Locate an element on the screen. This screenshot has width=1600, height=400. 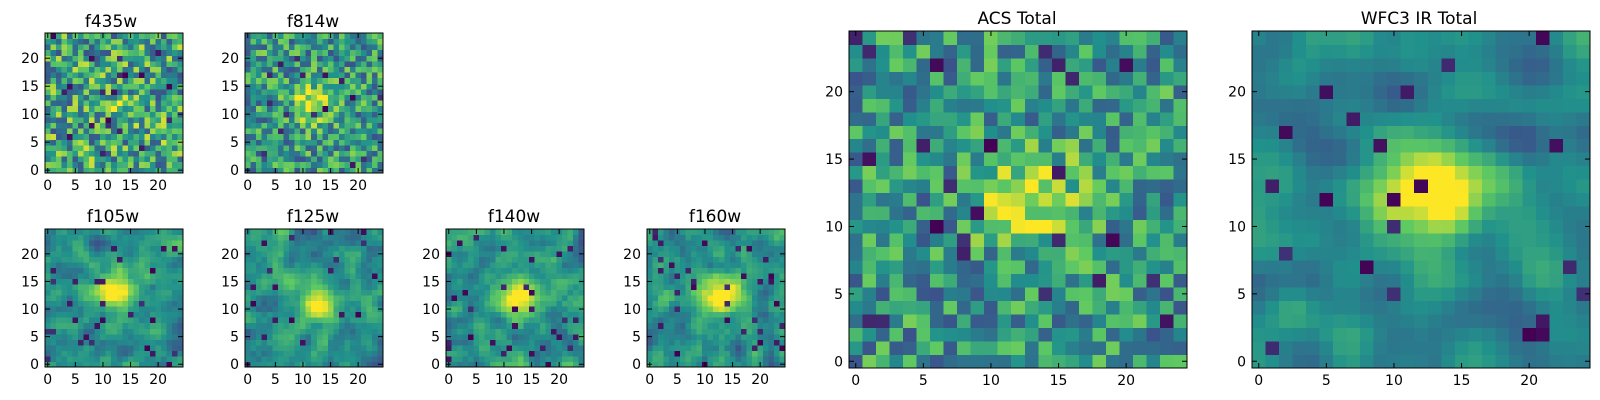
panel-title-f105w: f105w is located at coordinates (113, 217).